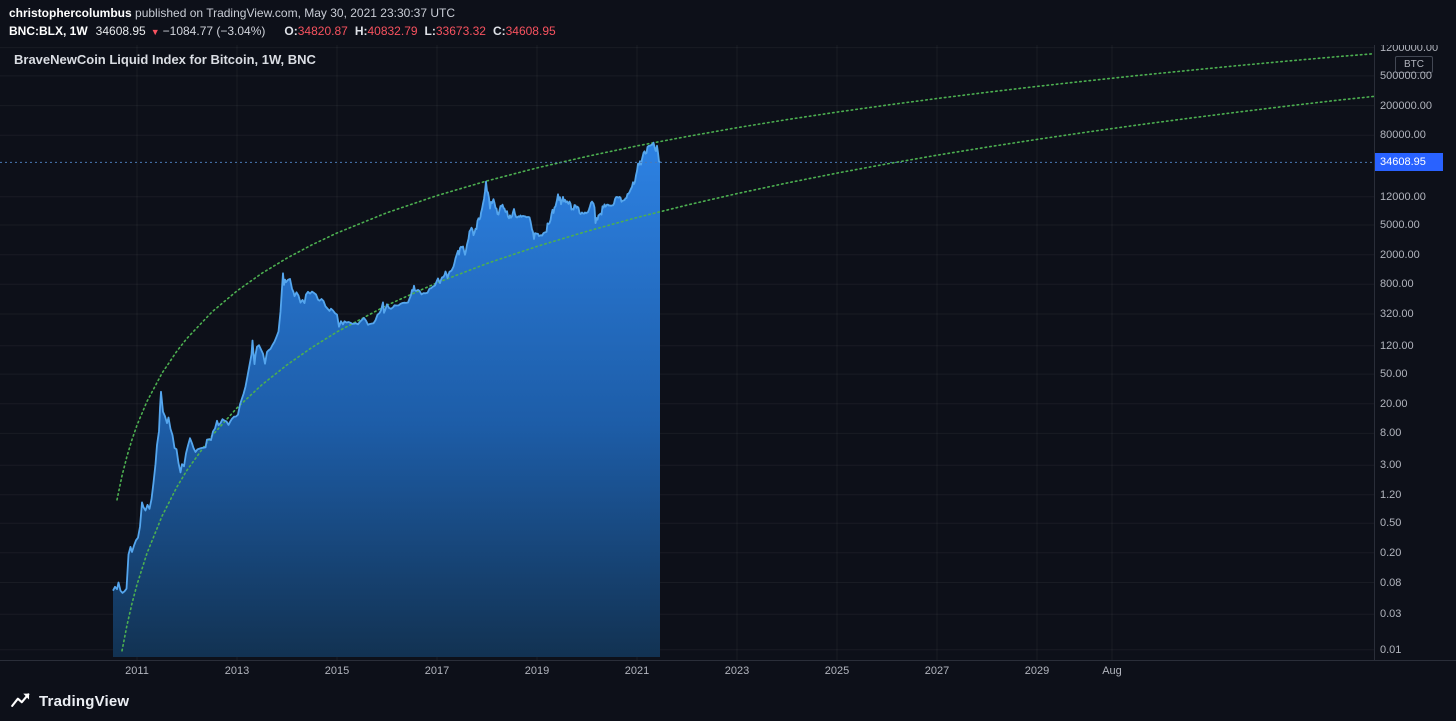 The image size is (1456, 721). Describe the element at coordinates (430, 31) in the screenshot. I see `low-label: L:` at that location.